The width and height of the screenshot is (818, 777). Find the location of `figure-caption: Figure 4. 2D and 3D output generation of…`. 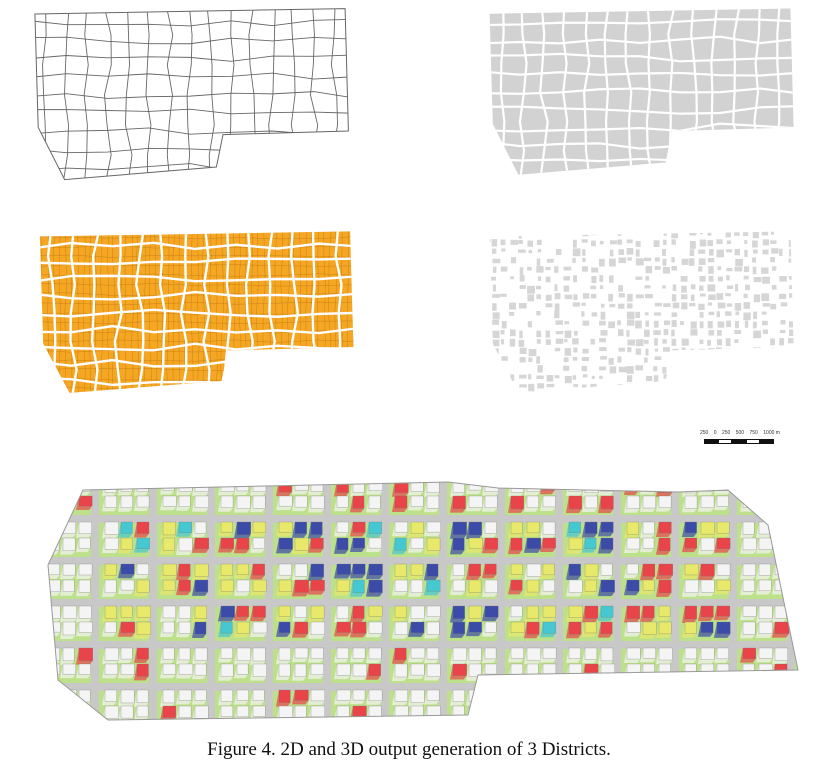

figure-caption: Figure 4. 2D and 3D output generation of… is located at coordinates (409, 749).